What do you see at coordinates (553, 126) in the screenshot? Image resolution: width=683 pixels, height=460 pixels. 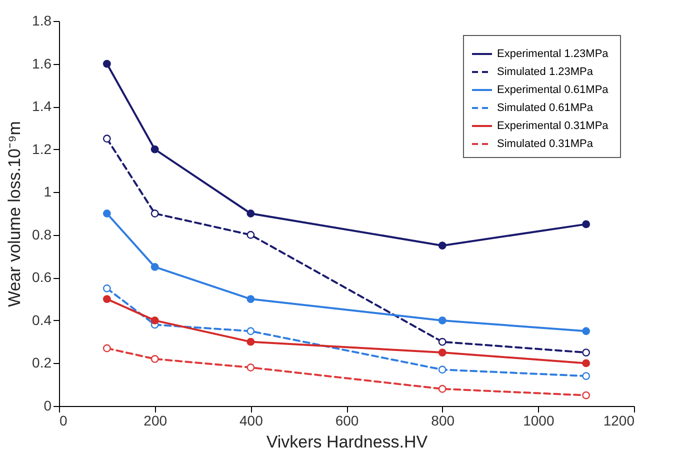 I see `legend-label: Experimental 0.31MPa` at bounding box center [553, 126].